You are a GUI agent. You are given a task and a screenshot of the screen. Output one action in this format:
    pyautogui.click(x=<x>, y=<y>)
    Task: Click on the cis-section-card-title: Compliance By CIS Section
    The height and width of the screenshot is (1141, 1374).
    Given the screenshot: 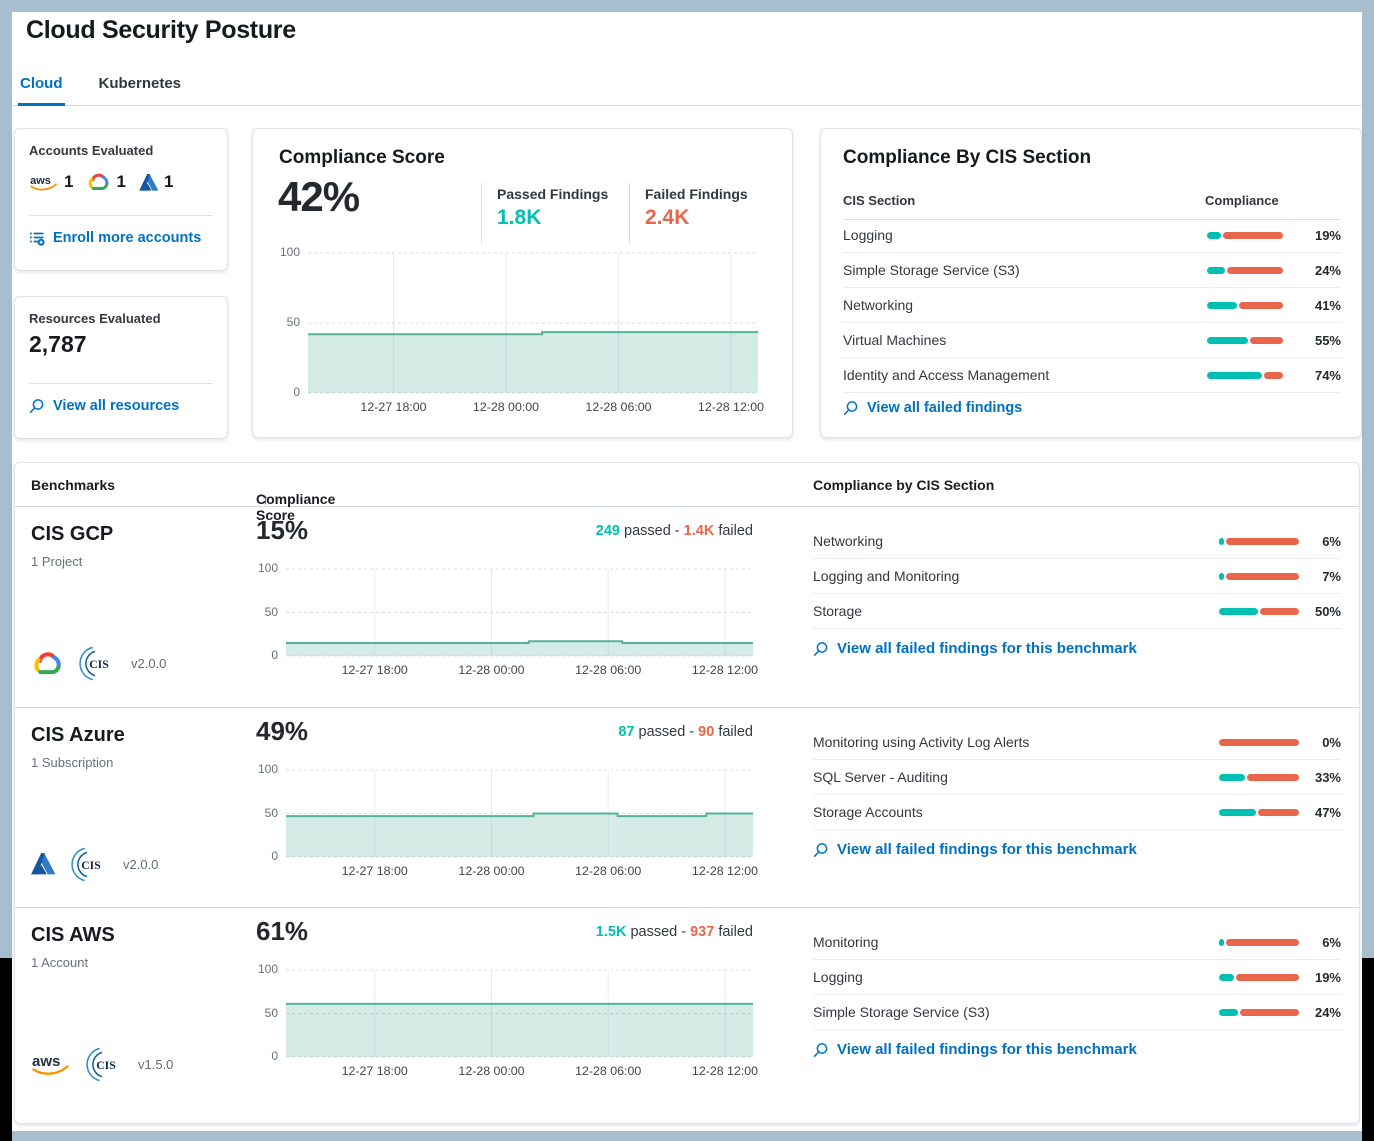 What is the action you would take?
    pyautogui.click(x=967, y=157)
    